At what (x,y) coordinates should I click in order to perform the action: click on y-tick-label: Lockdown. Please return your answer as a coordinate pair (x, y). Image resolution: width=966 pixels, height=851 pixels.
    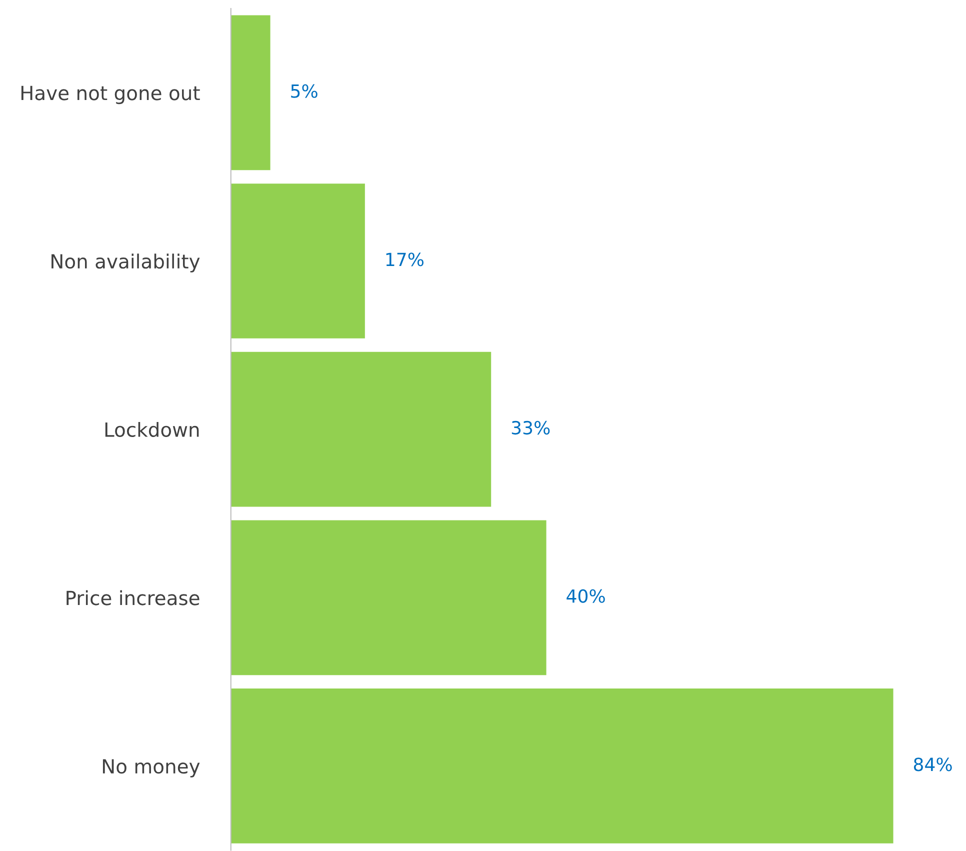
    Looking at the image, I should click on (152, 429).